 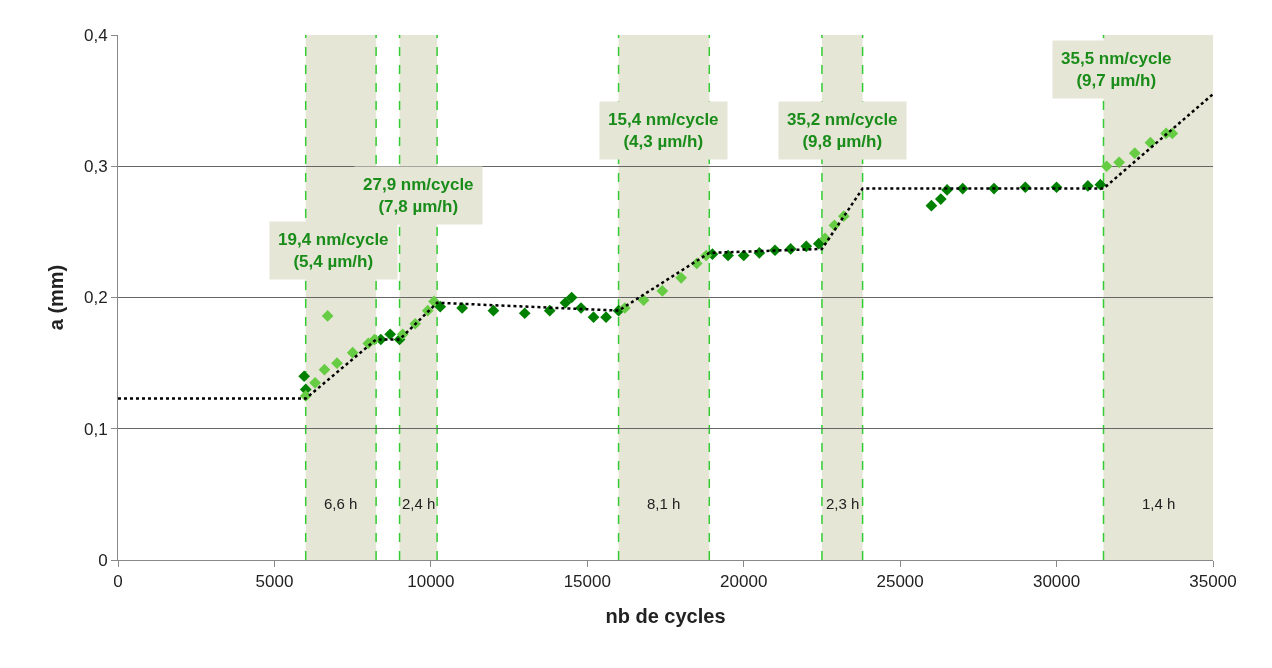 I want to click on y-axis-title: a (mm), so click(x=56, y=297).